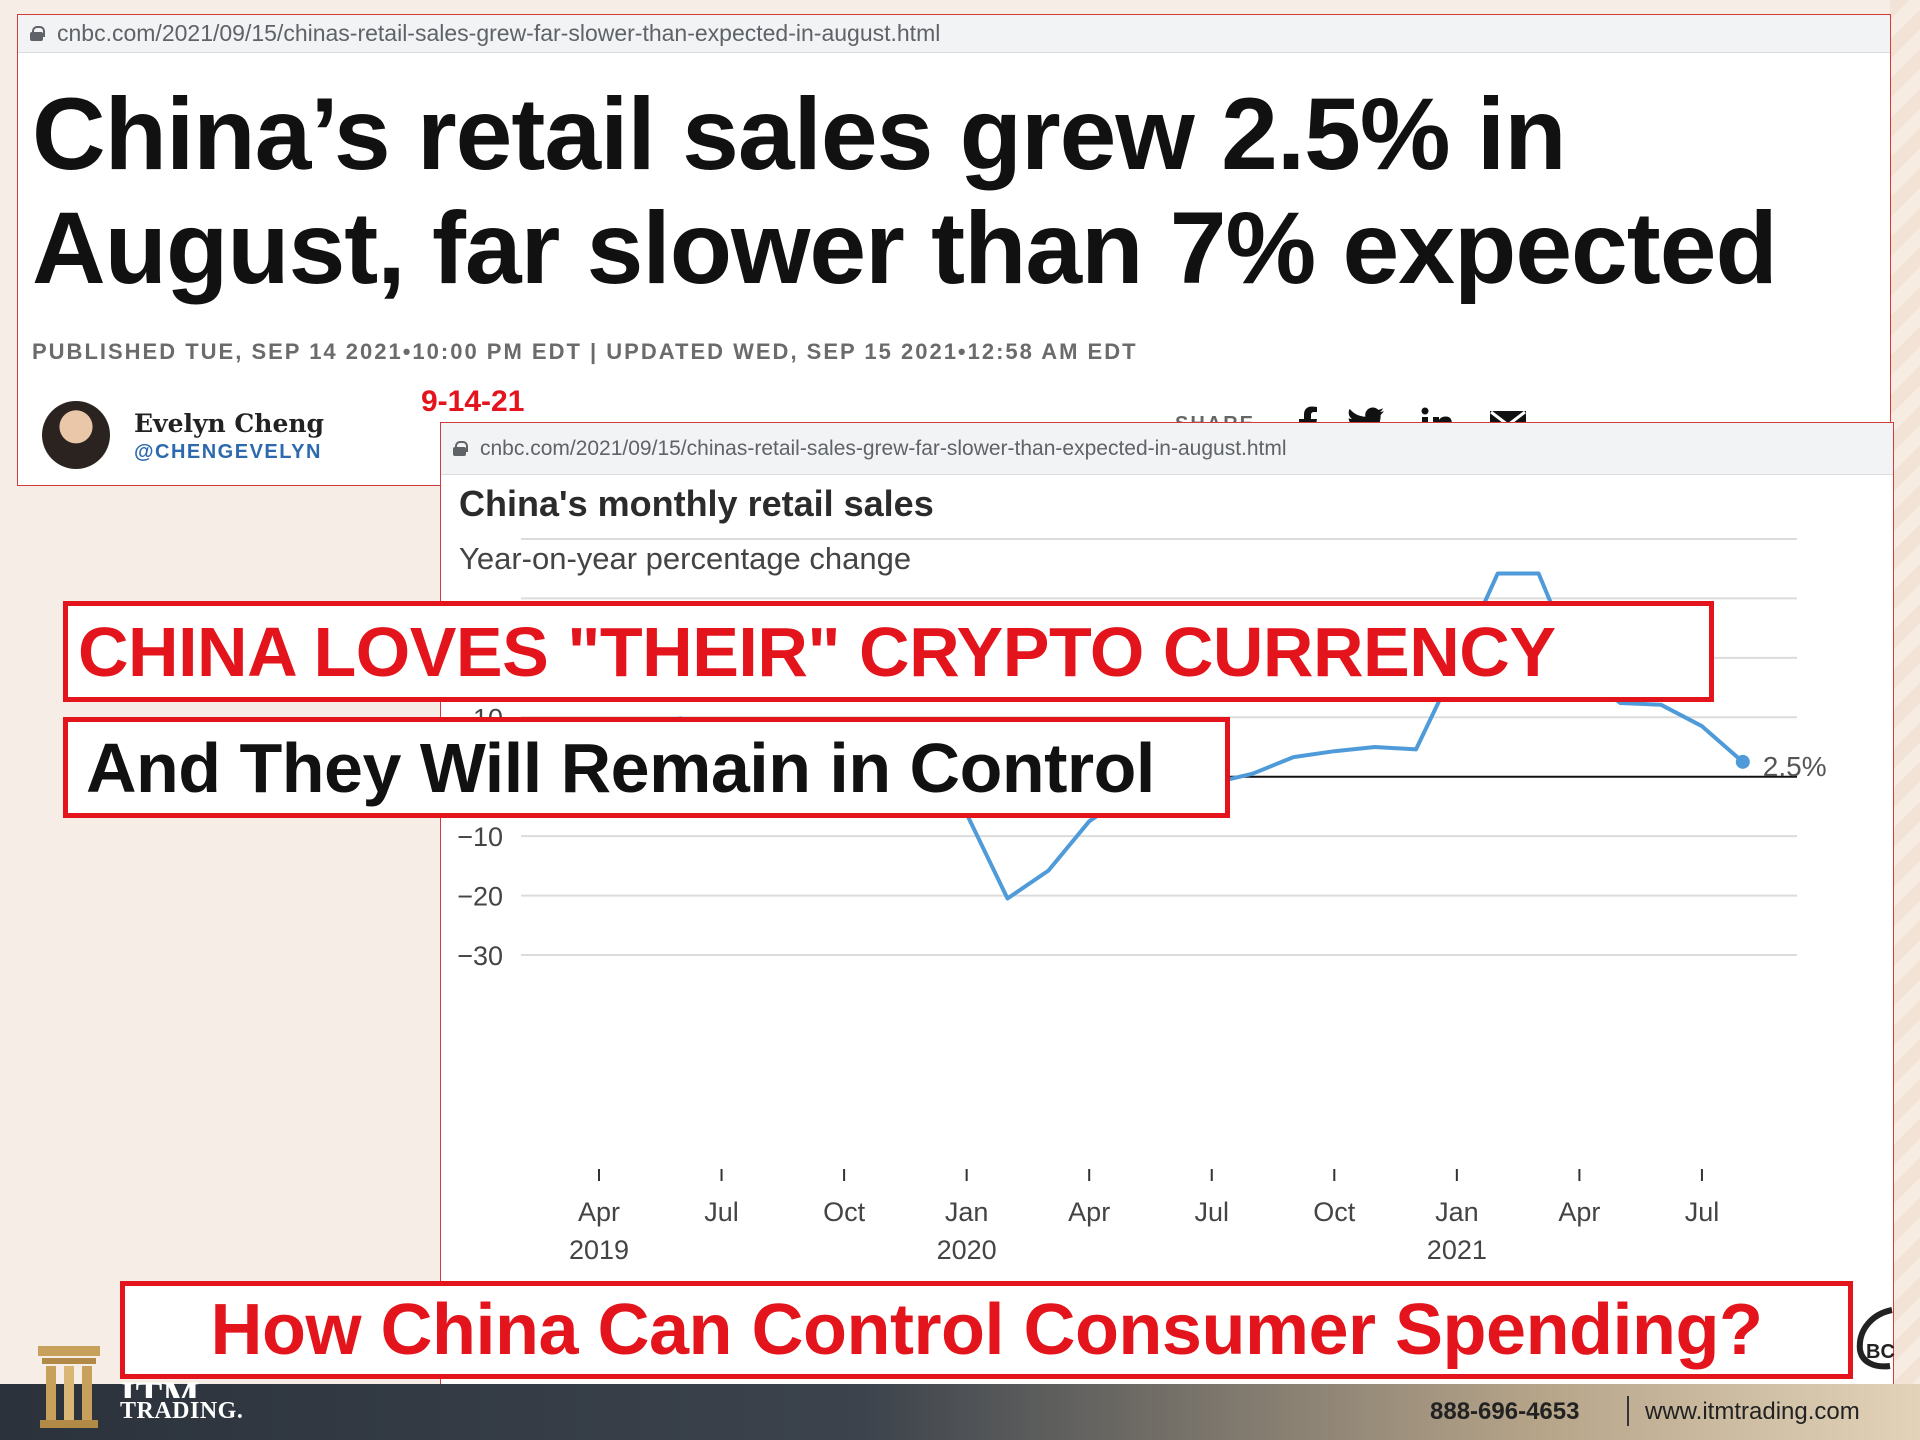 This screenshot has width=1920, height=1440. What do you see at coordinates (76, 435) in the screenshot?
I see `author-avatar` at bounding box center [76, 435].